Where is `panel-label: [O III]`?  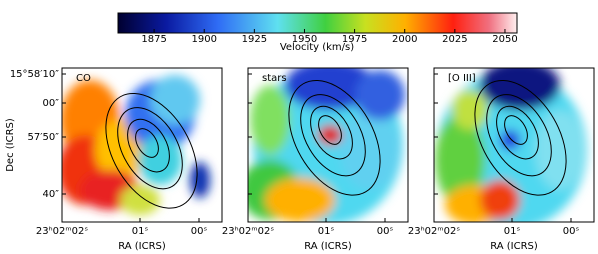
panel-label: [O III] is located at coordinates (462, 78).